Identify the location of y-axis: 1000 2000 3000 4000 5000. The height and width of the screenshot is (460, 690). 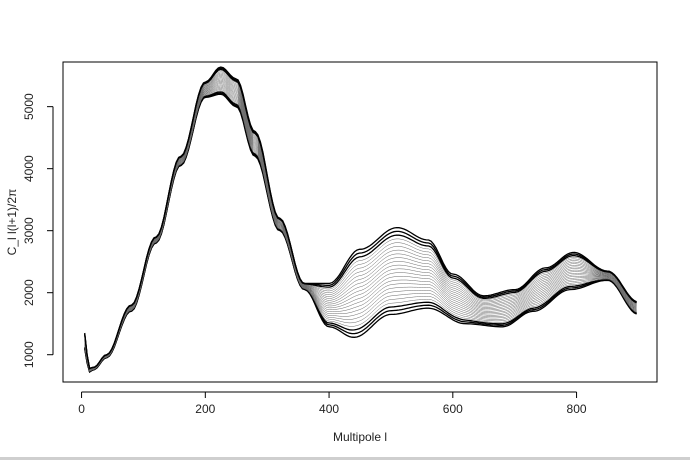
(38, 230).